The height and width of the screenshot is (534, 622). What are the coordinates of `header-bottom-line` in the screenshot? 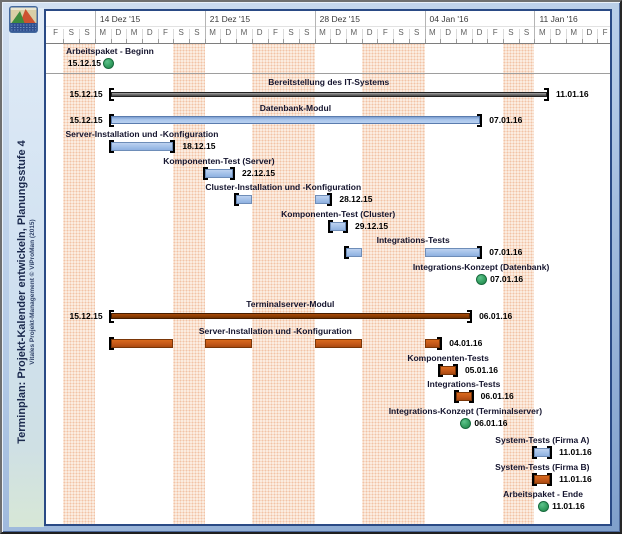 It's located at (328, 43).